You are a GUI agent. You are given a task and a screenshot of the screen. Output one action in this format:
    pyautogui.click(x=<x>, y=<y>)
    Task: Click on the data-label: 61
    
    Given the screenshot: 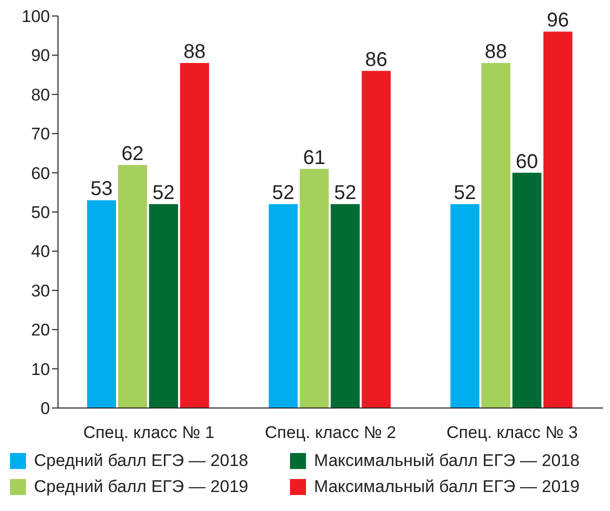 What is the action you would take?
    pyautogui.click(x=314, y=157)
    